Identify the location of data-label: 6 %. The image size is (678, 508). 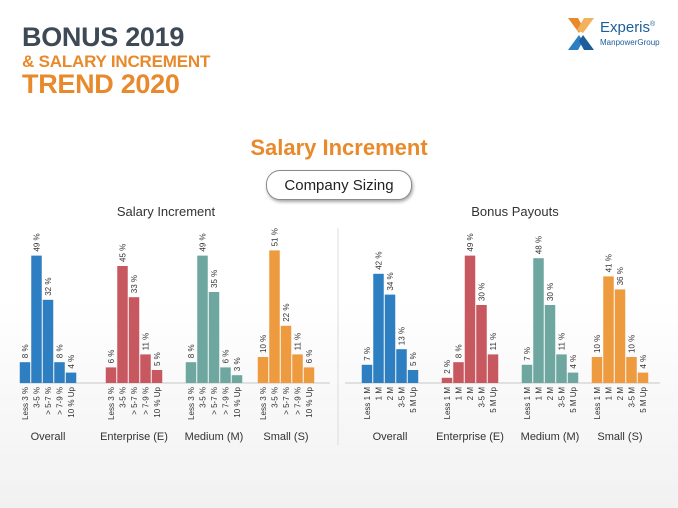
(111, 357).